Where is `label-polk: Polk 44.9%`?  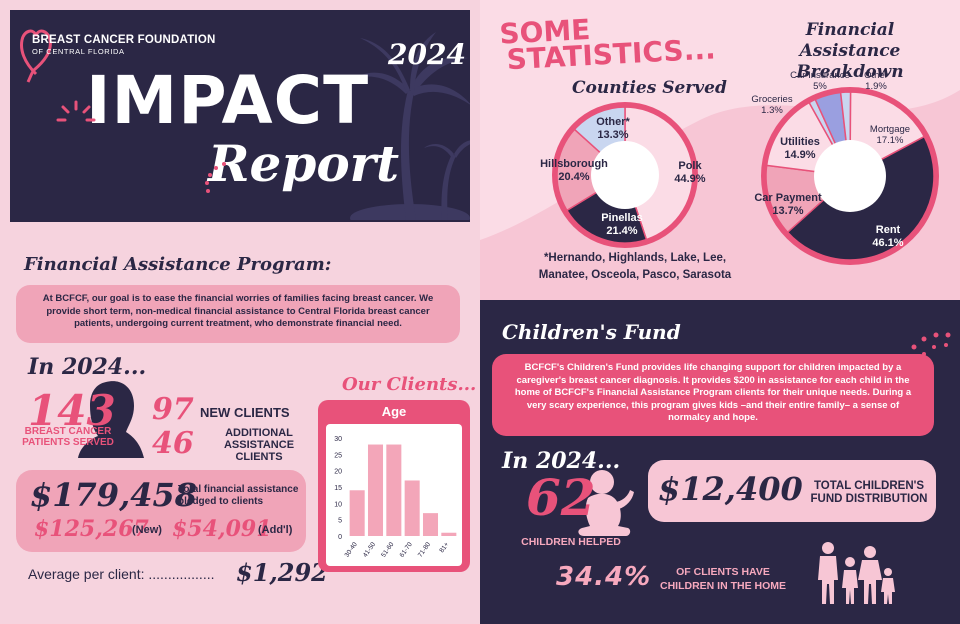
label-polk: Polk 44.9% is located at coordinates (690, 173).